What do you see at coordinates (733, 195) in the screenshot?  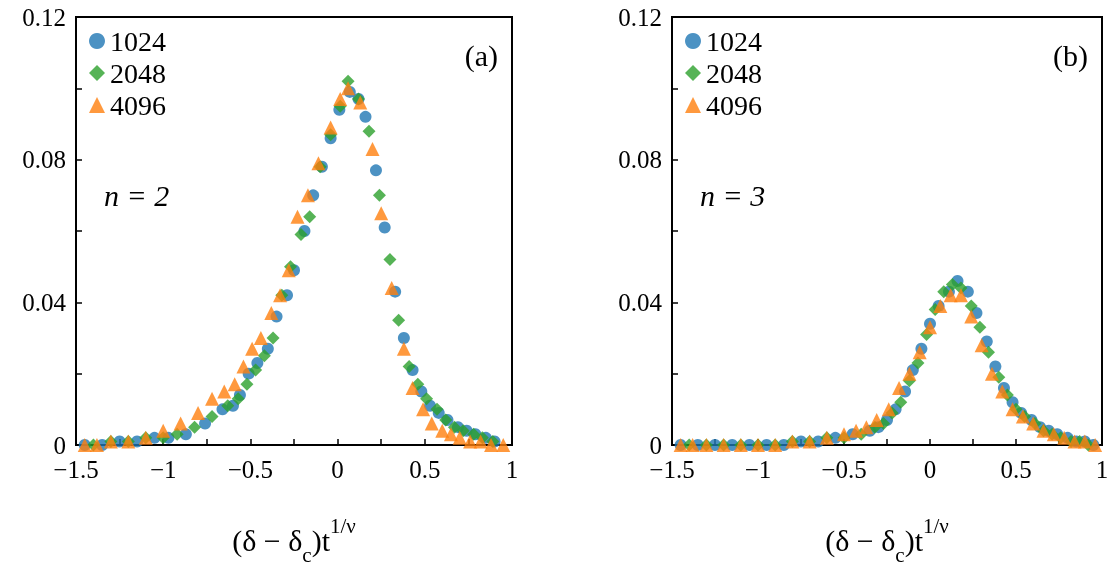 I see `annotation: n = 3` at bounding box center [733, 195].